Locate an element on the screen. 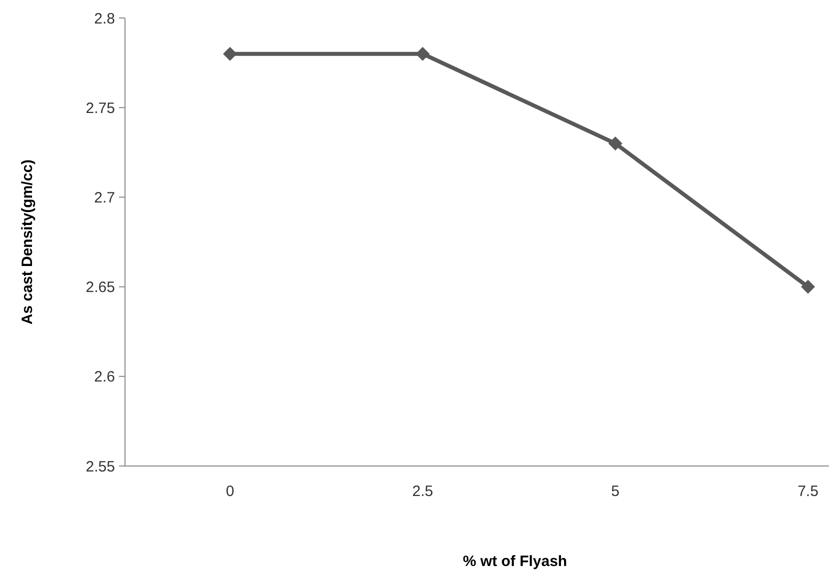 Image resolution: width=829 pixels, height=578 pixels. y-tick-label: 2.8 is located at coordinates (104, 19).